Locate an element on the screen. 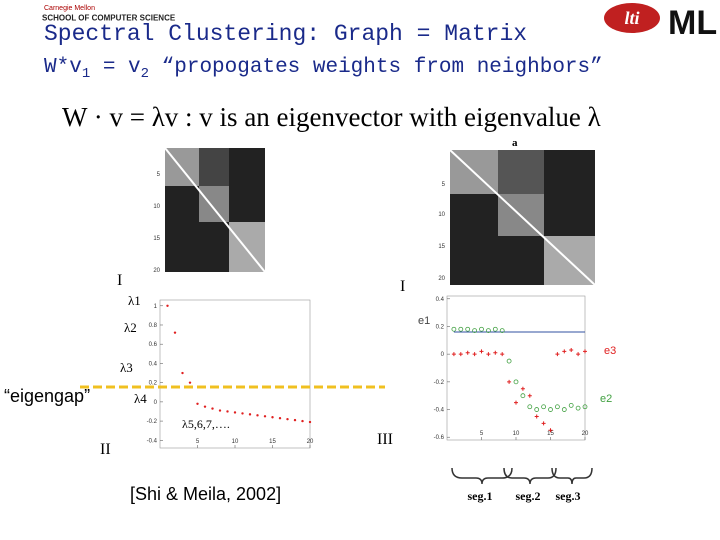  heatmap is located at coordinates (215, 210).